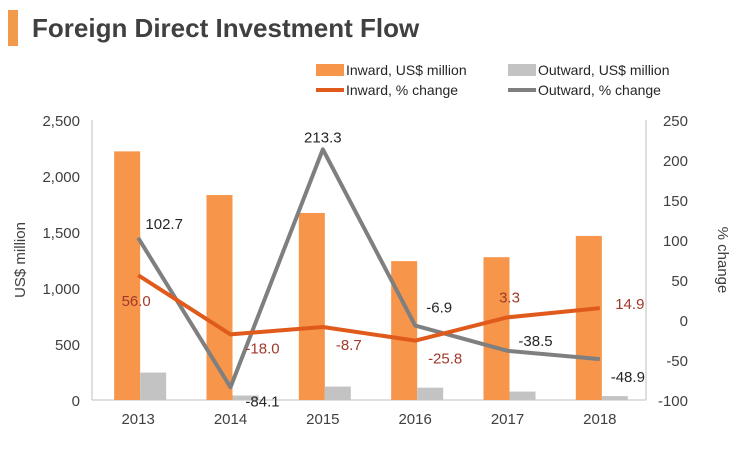 Image resolution: width=750 pixels, height=450 pixels. I want to click on y-tick-label: 1,000, so click(61, 289).